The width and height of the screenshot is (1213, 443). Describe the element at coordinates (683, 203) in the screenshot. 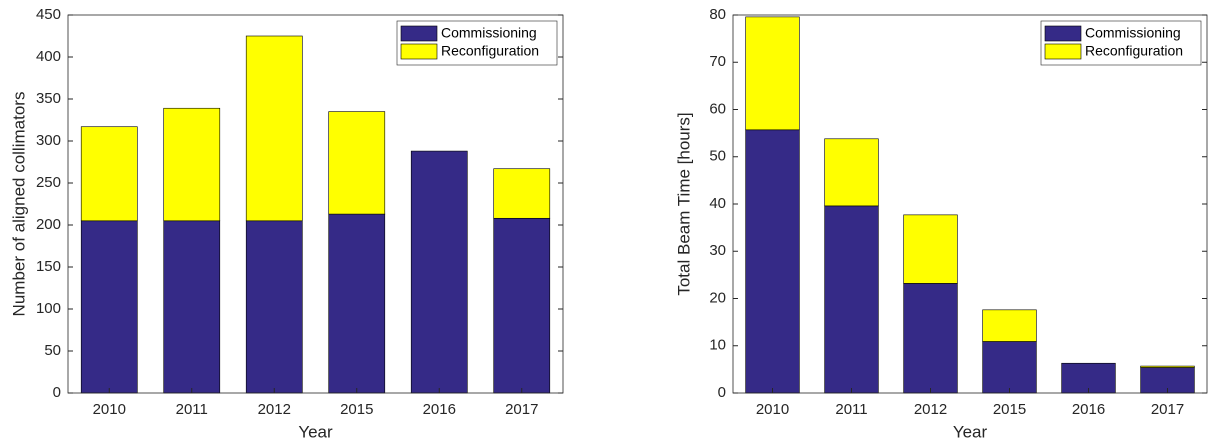

I see `y-axis-label: Total Beam Time [hours]` at that location.